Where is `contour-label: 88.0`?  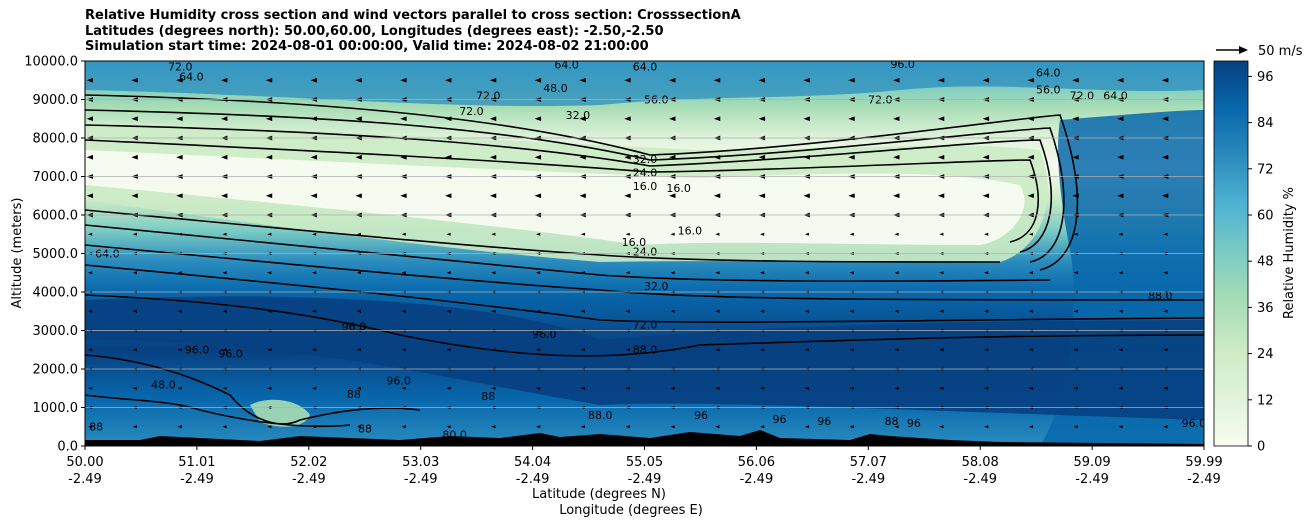
contour-label: 88.0 is located at coordinates (645, 350).